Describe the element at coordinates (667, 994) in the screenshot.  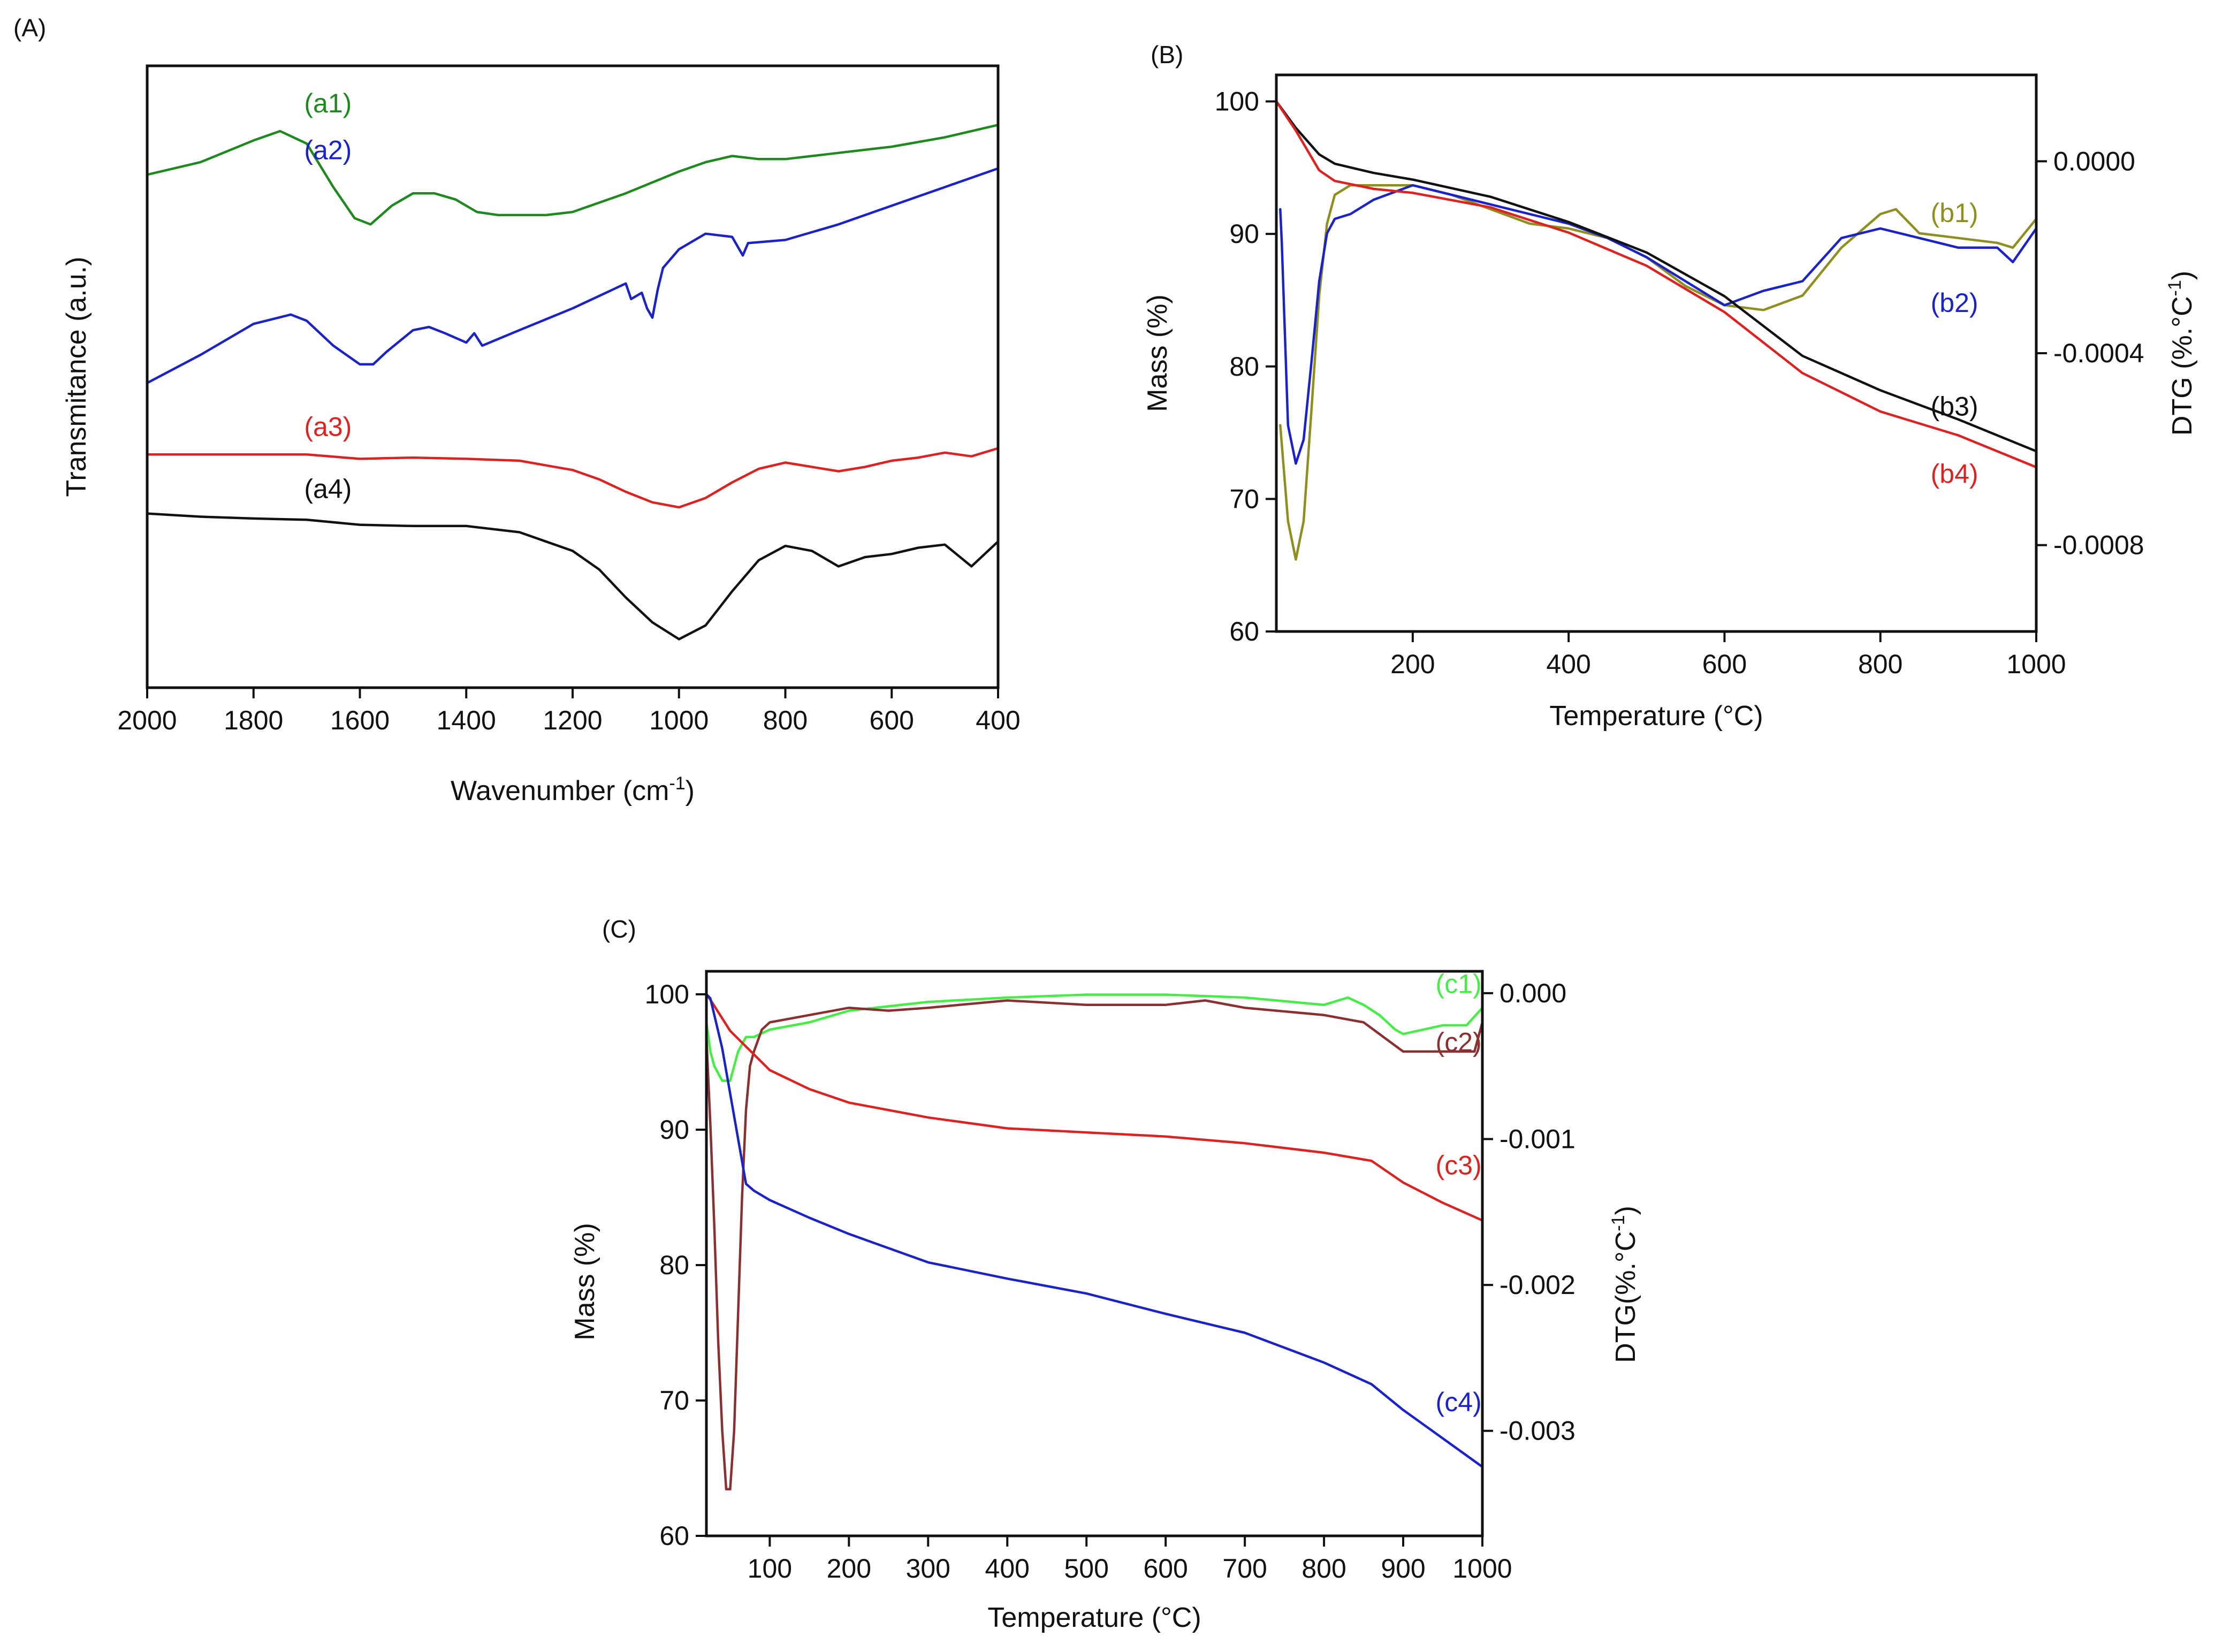
I see `panel-c-y-tick-label: 100` at that location.